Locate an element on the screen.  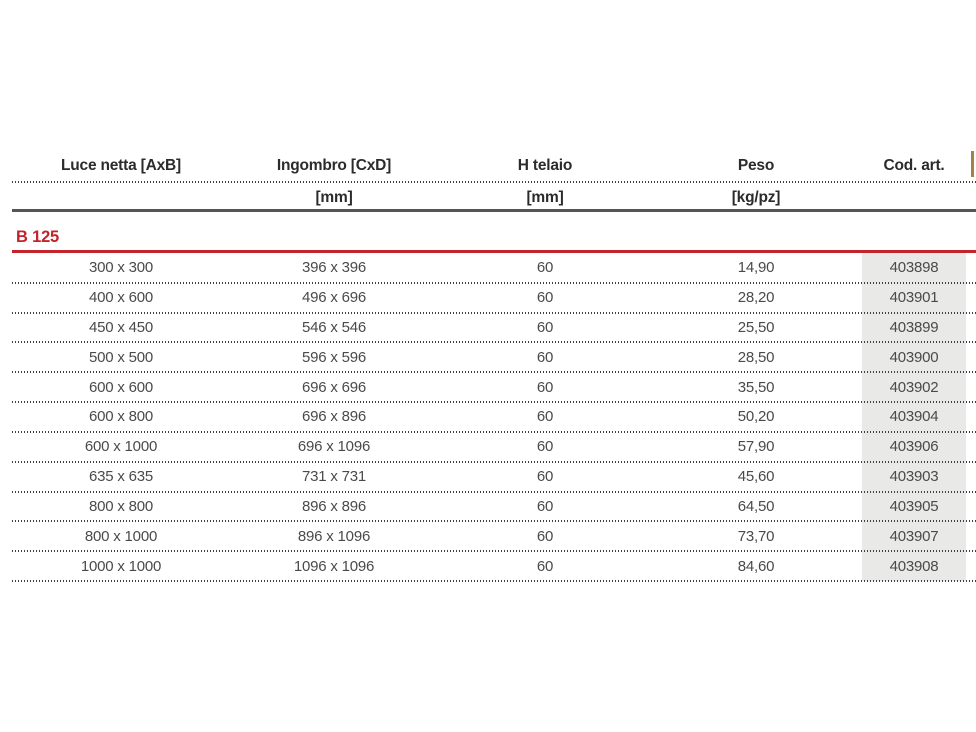
cell-luce-netta: 600 x 1000 is located at coordinates (121, 447).